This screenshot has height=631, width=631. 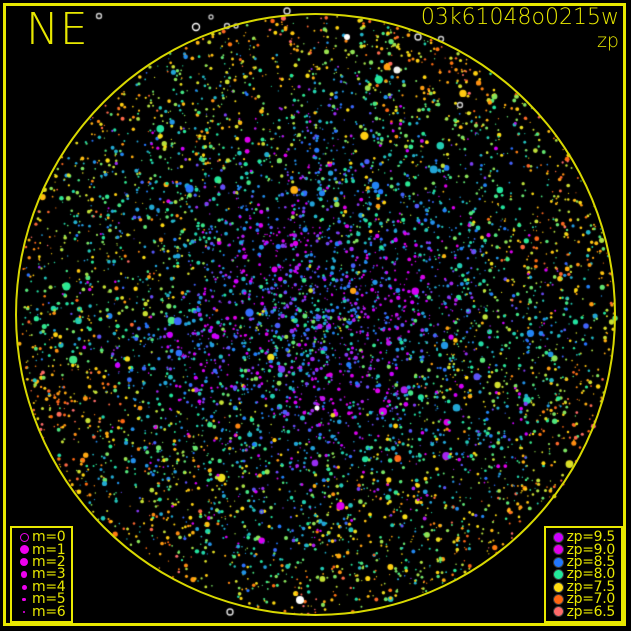 I want to click on zp-legend-row: zp=9.0, so click(x=583, y=549).